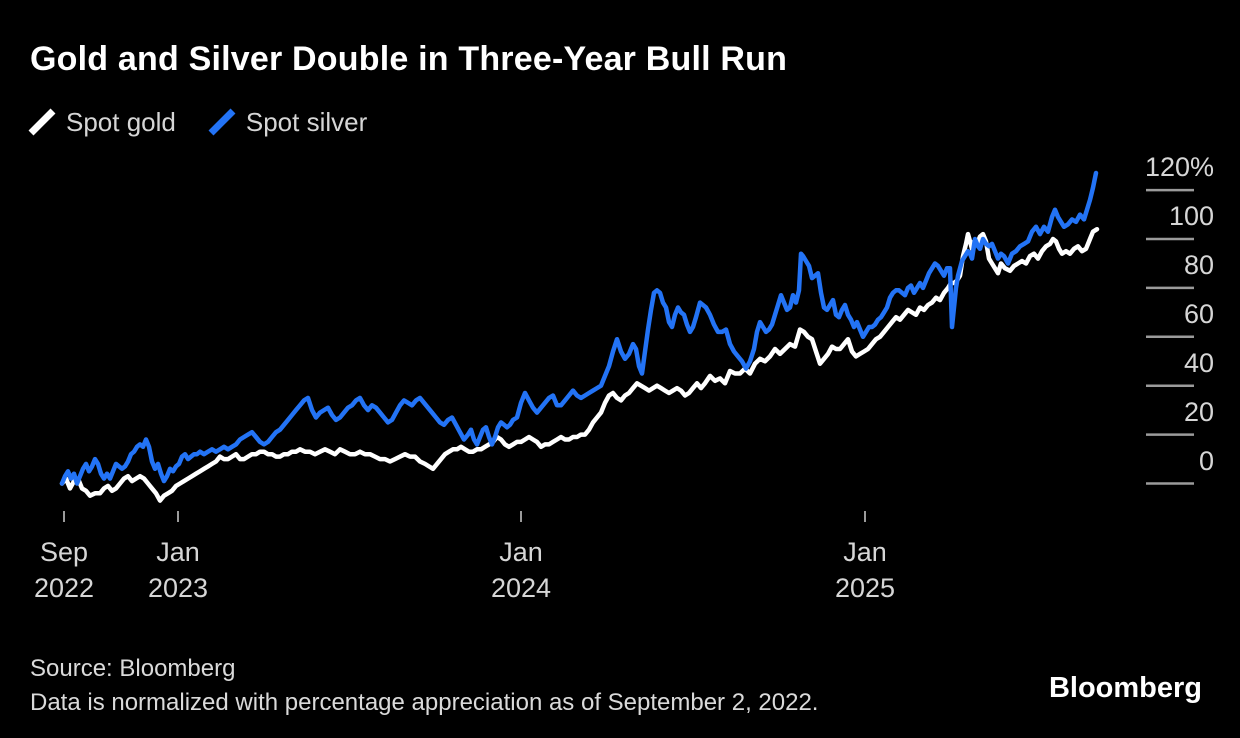 This screenshot has width=1240, height=738. I want to click on gold-line-swatch-icon, so click(42, 122).